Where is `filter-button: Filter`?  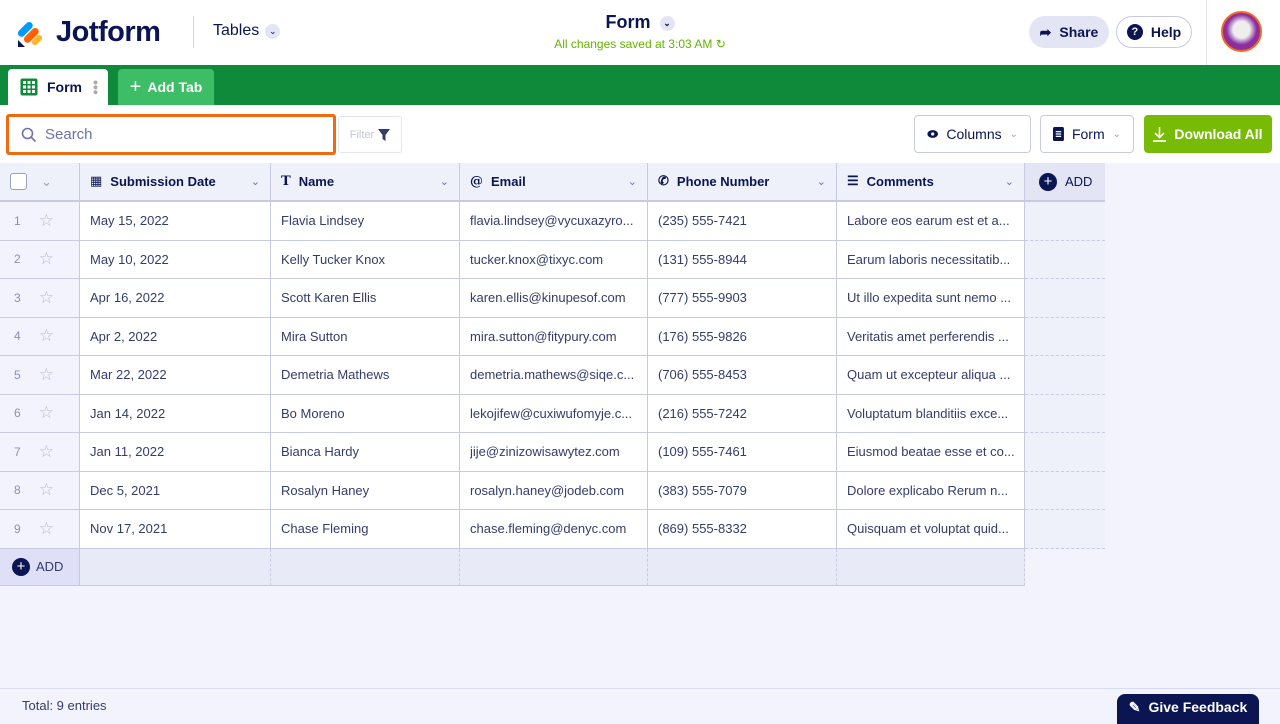
filter-button: Filter is located at coordinates (370, 134).